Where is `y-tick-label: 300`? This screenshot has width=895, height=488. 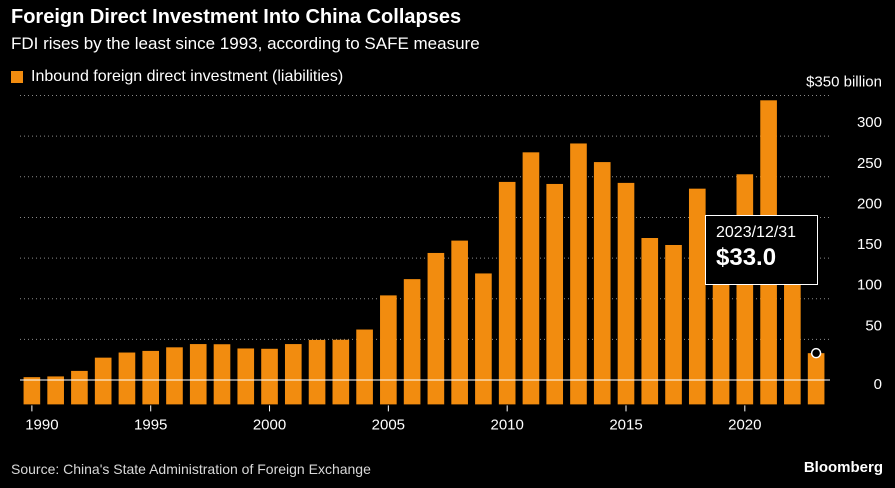
y-tick-label: 300 is located at coordinates (869, 122).